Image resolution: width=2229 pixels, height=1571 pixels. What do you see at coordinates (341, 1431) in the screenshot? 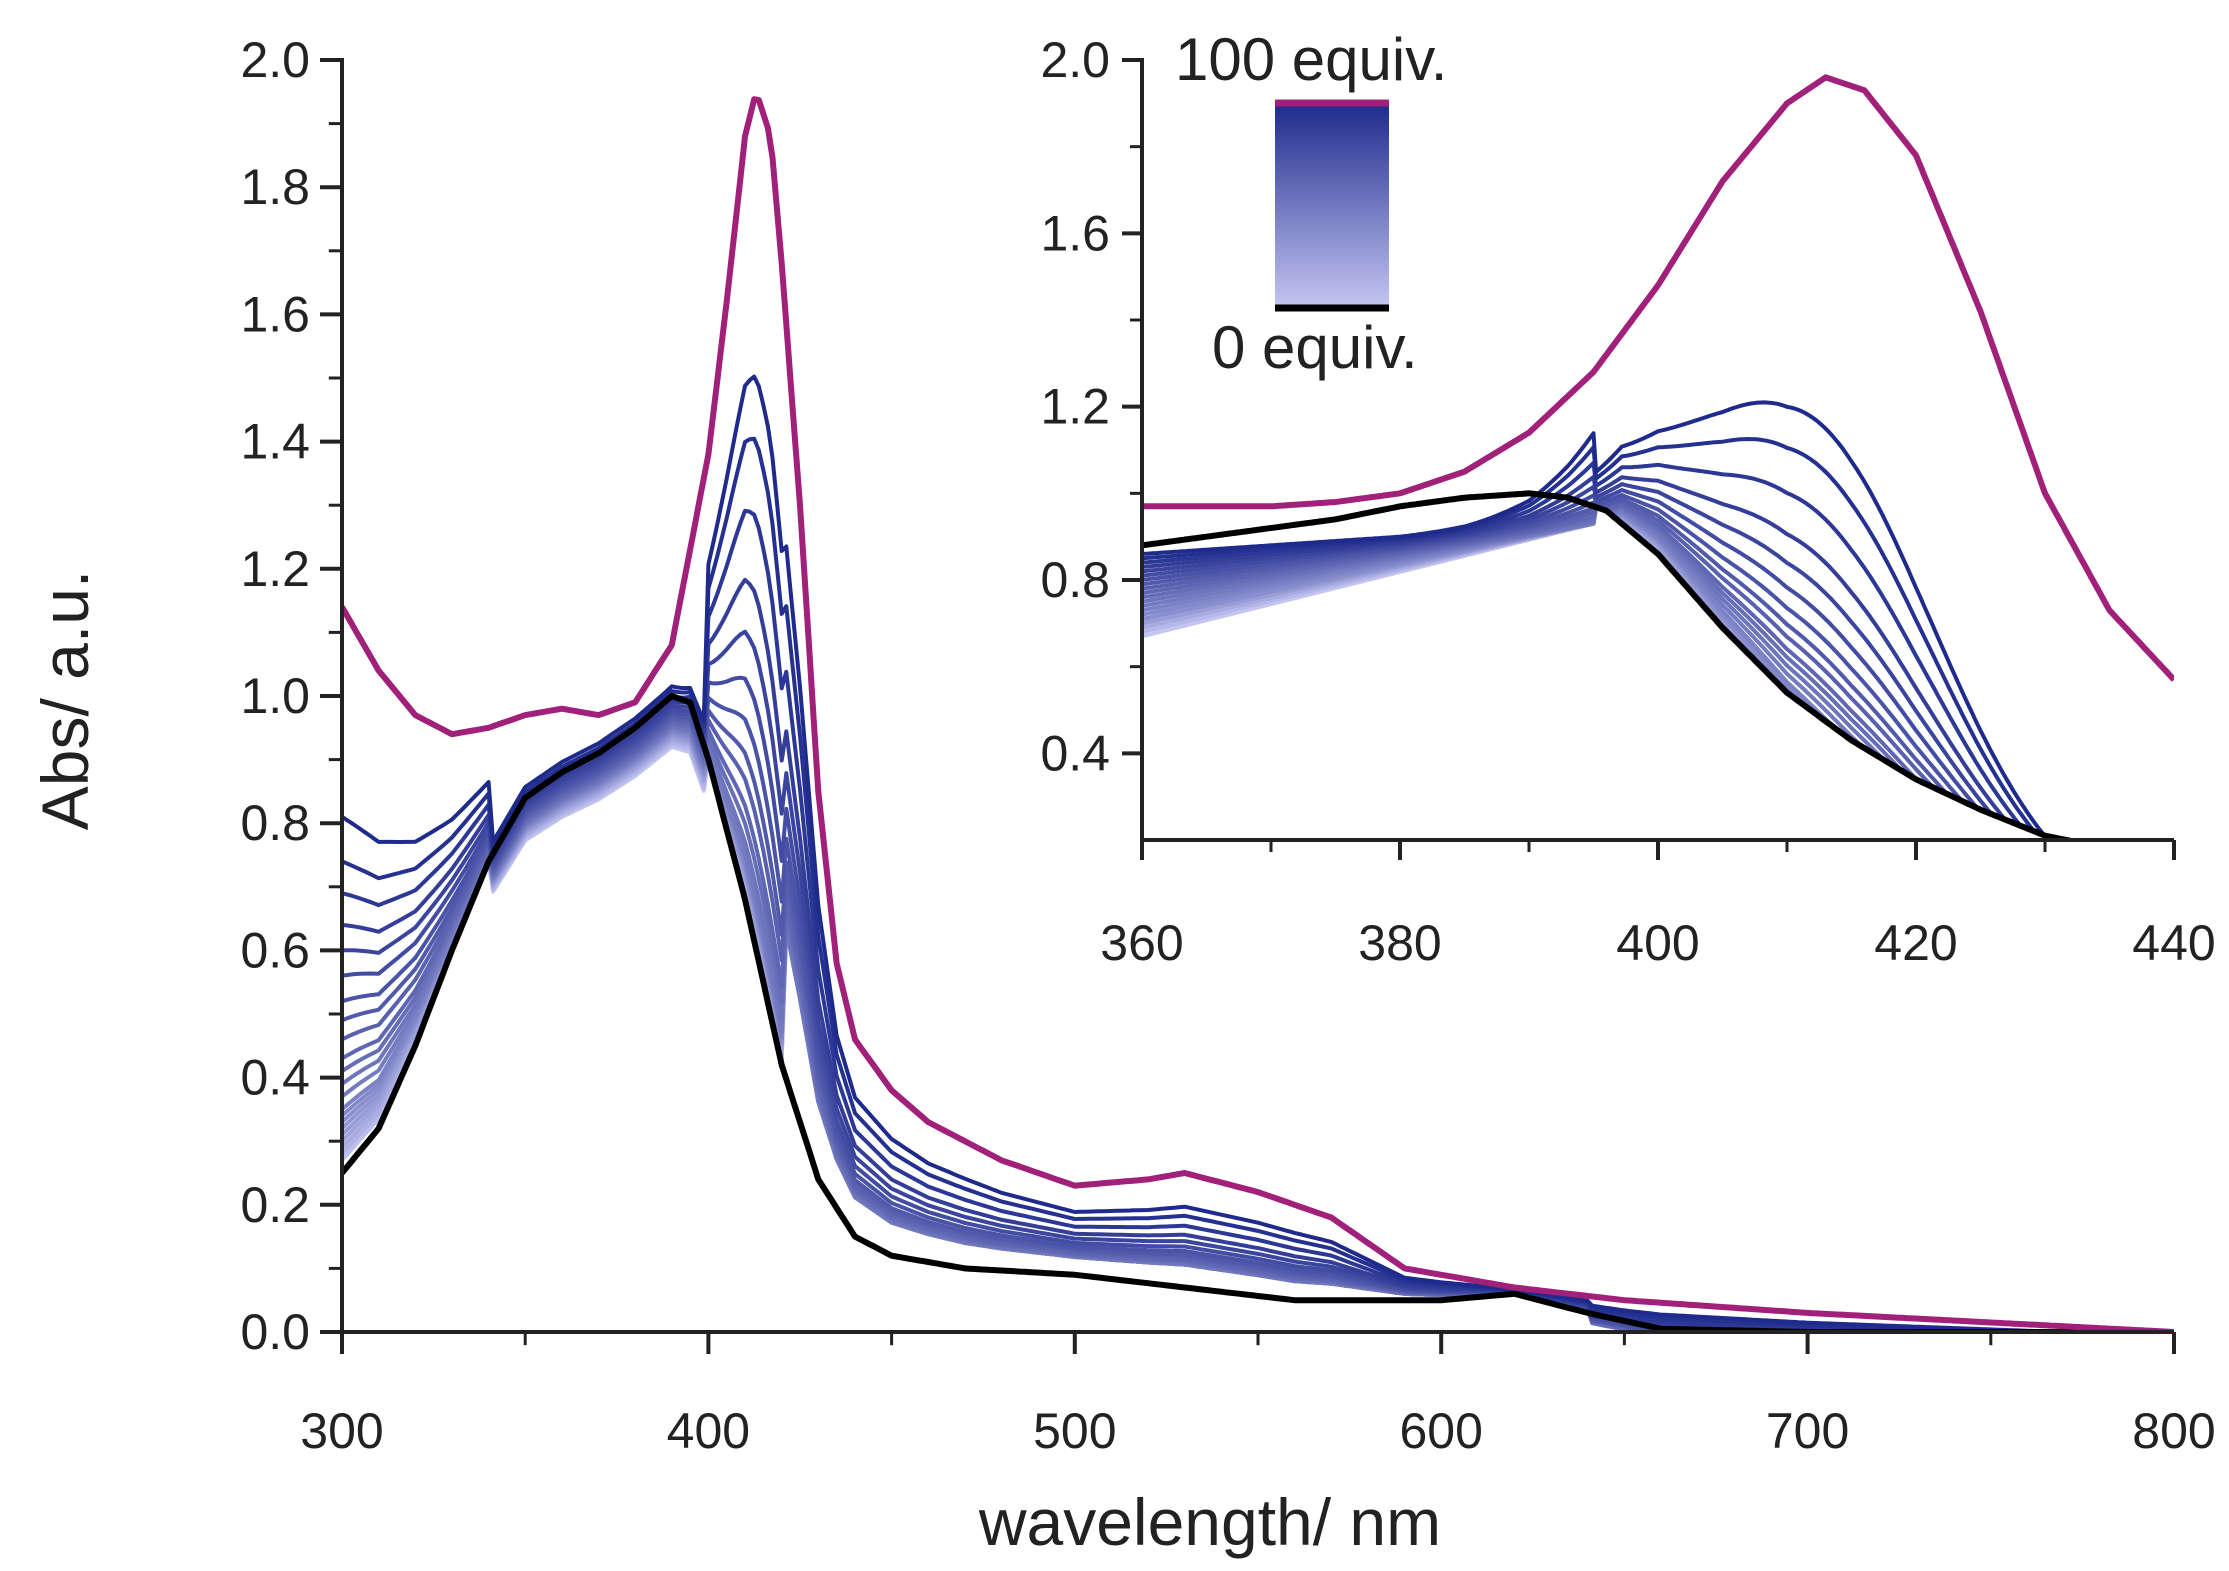
I see `main-x-tick-label: 300` at bounding box center [341, 1431].